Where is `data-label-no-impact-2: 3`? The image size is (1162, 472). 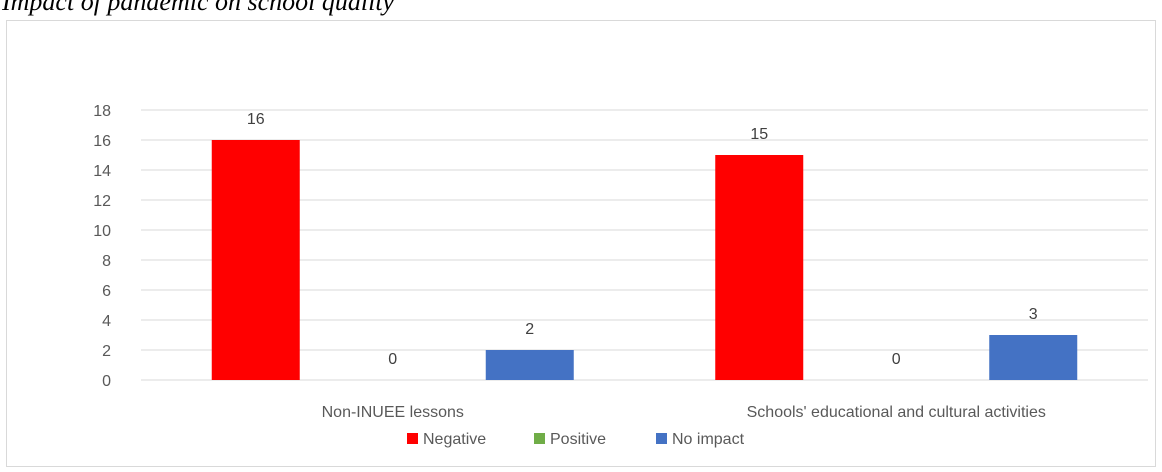 data-label-no-impact-2: 3 is located at coordinates (1033, 314).